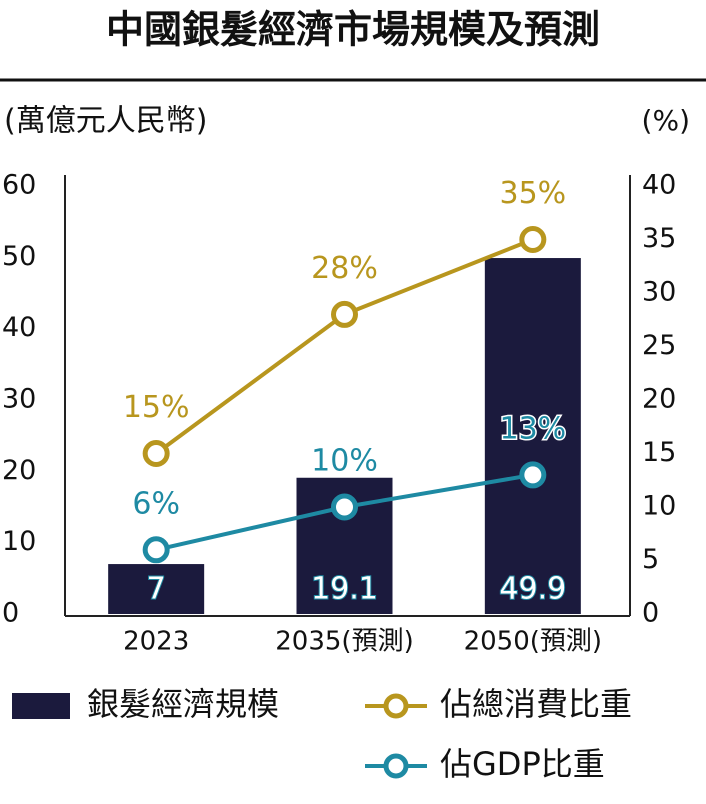 Image resolution: width=706 pixels, height=804 pixels. Describe the element at coordinates (666, 120) in the screenshot. I see `y2-axis-label: (%)` at that location.